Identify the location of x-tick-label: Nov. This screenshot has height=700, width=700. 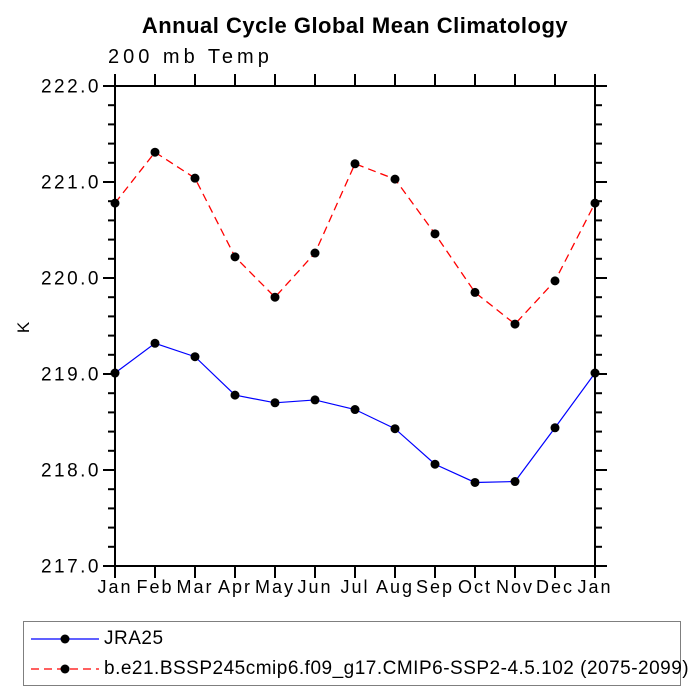
(515, 587).